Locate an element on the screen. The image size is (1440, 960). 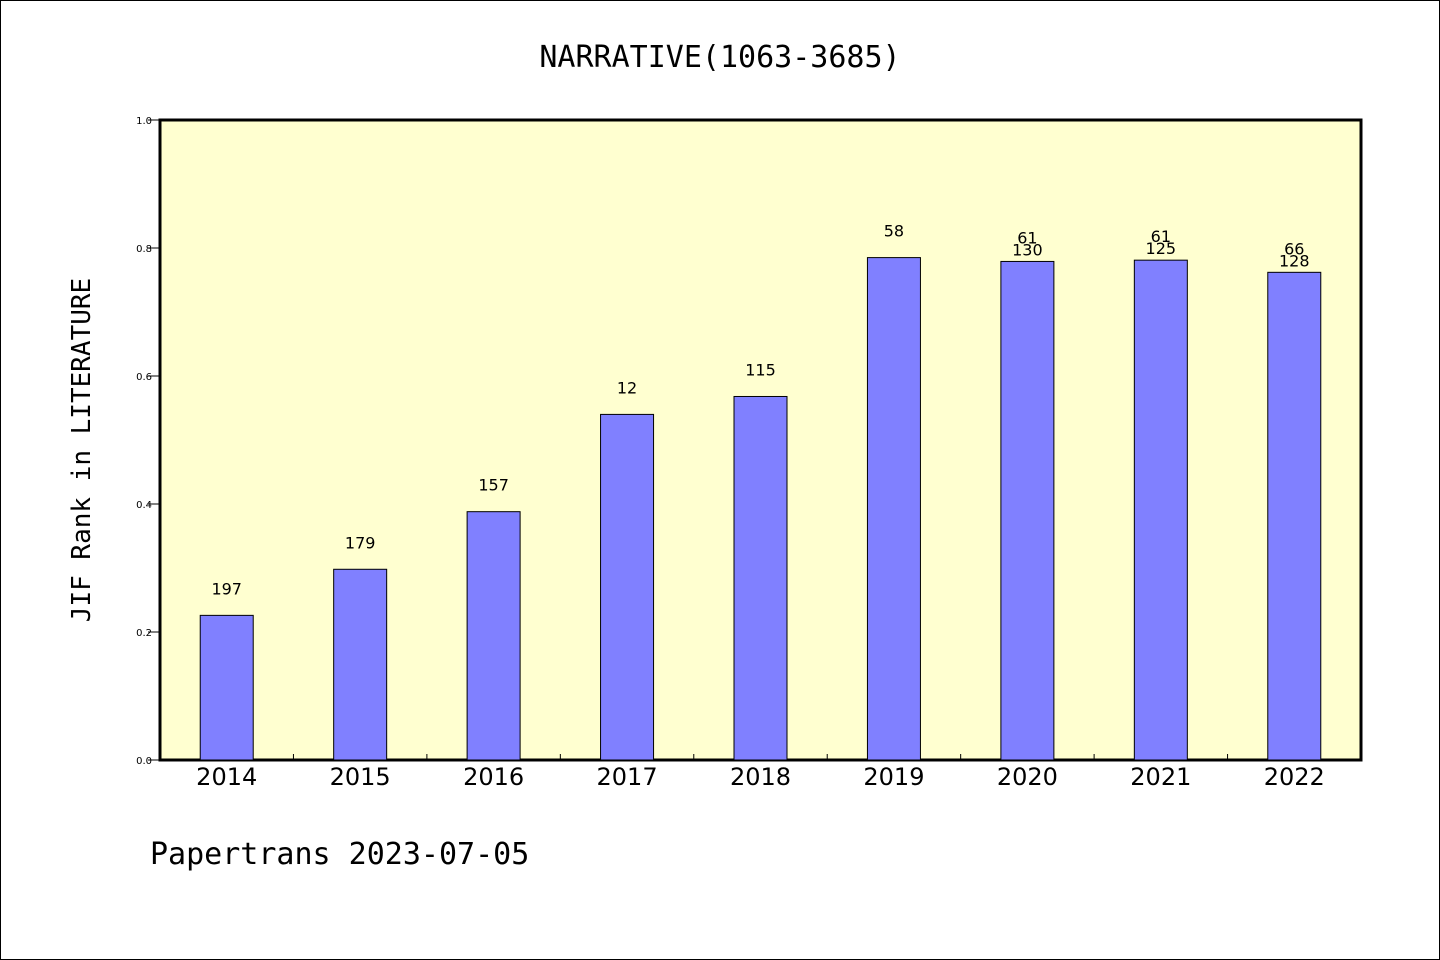
x-tick-label: 2019 is located at coordinates (893, 777).